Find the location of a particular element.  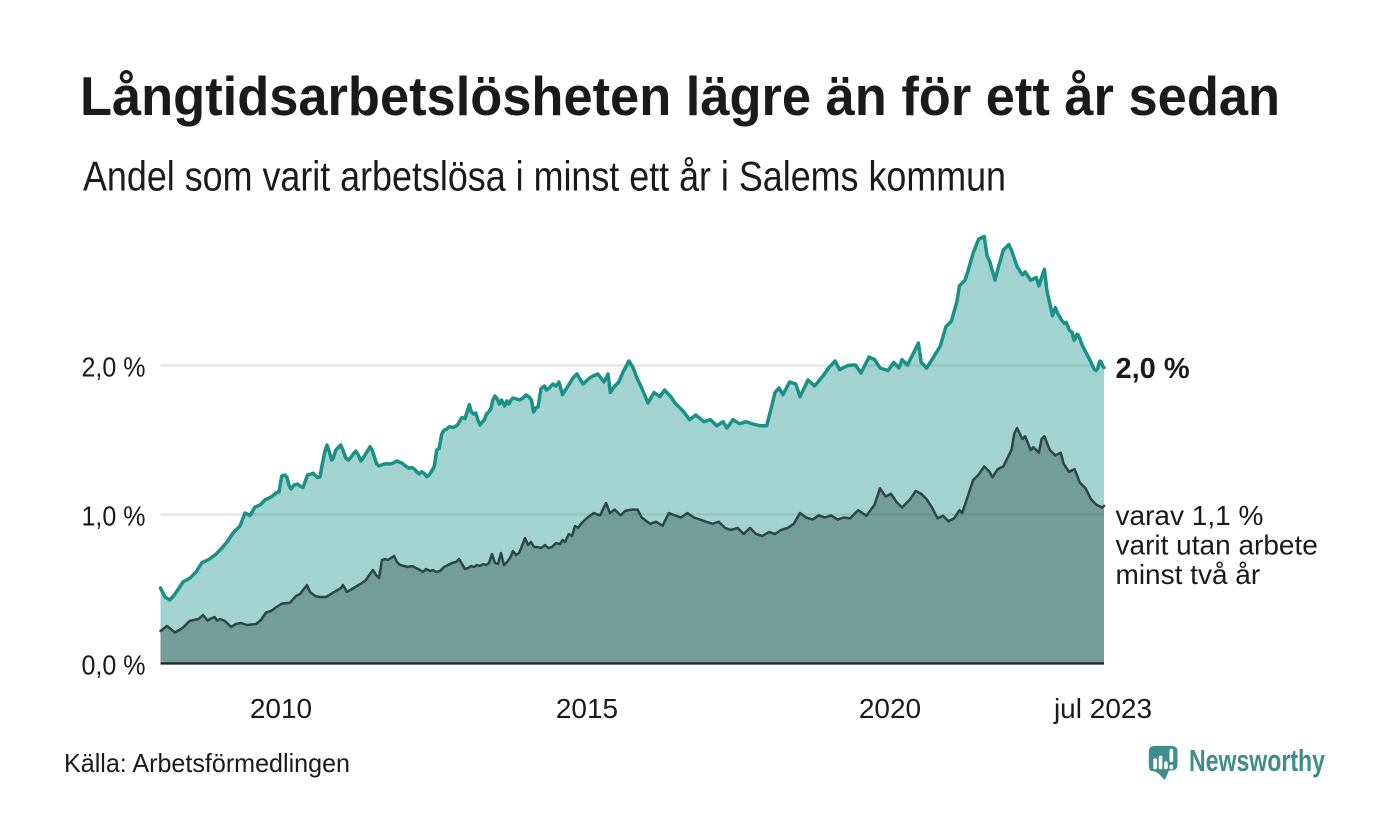

svg-text: varav 1,1 % is located at coordinates (1190, 515).